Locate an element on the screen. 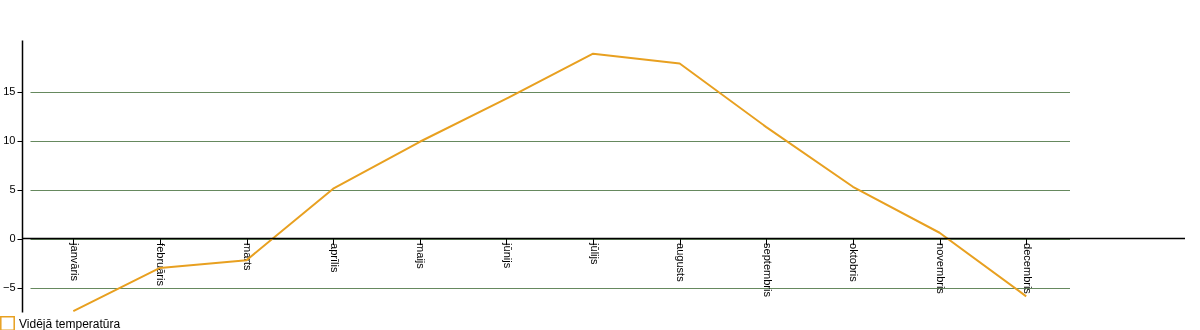 The image size is (1200, 330). x-tick-label: jūlijs is located at coordinates (594, 254).